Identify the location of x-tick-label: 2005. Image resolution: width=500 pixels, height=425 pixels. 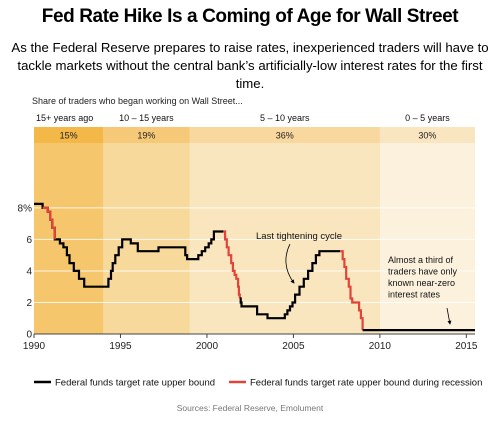
(293, 346).